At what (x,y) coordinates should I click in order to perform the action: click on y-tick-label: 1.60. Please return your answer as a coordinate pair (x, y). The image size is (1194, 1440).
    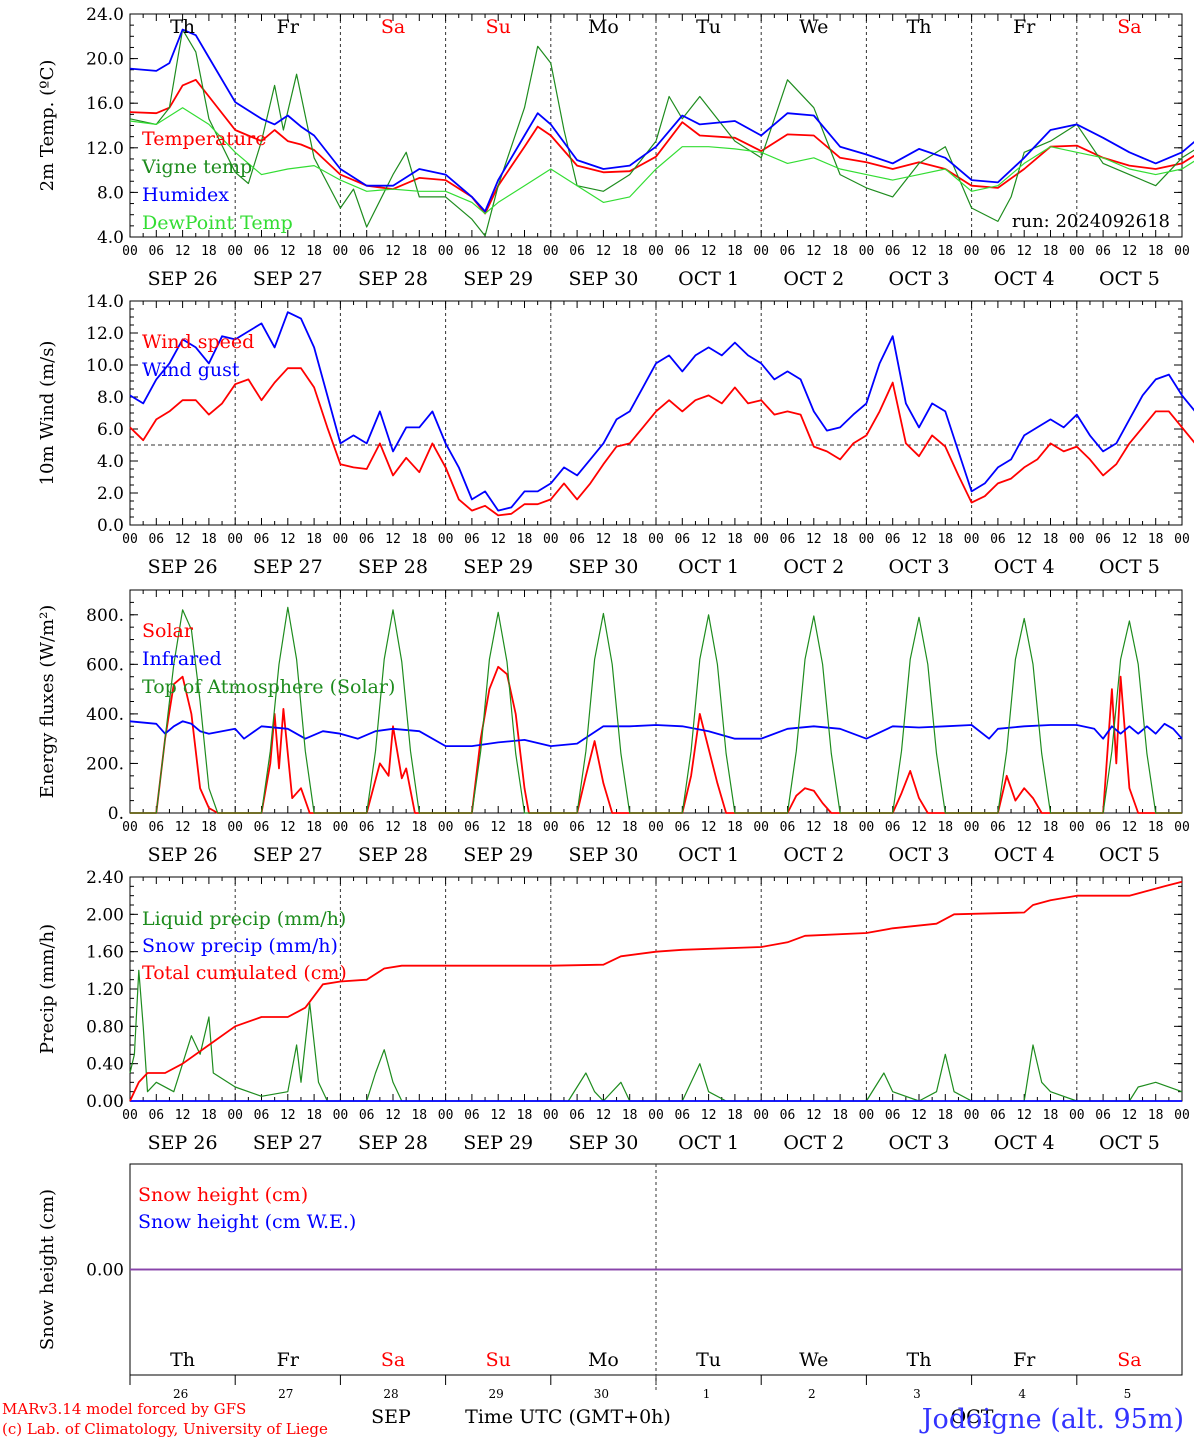
    Looking at the image, I should click on (105, 953).